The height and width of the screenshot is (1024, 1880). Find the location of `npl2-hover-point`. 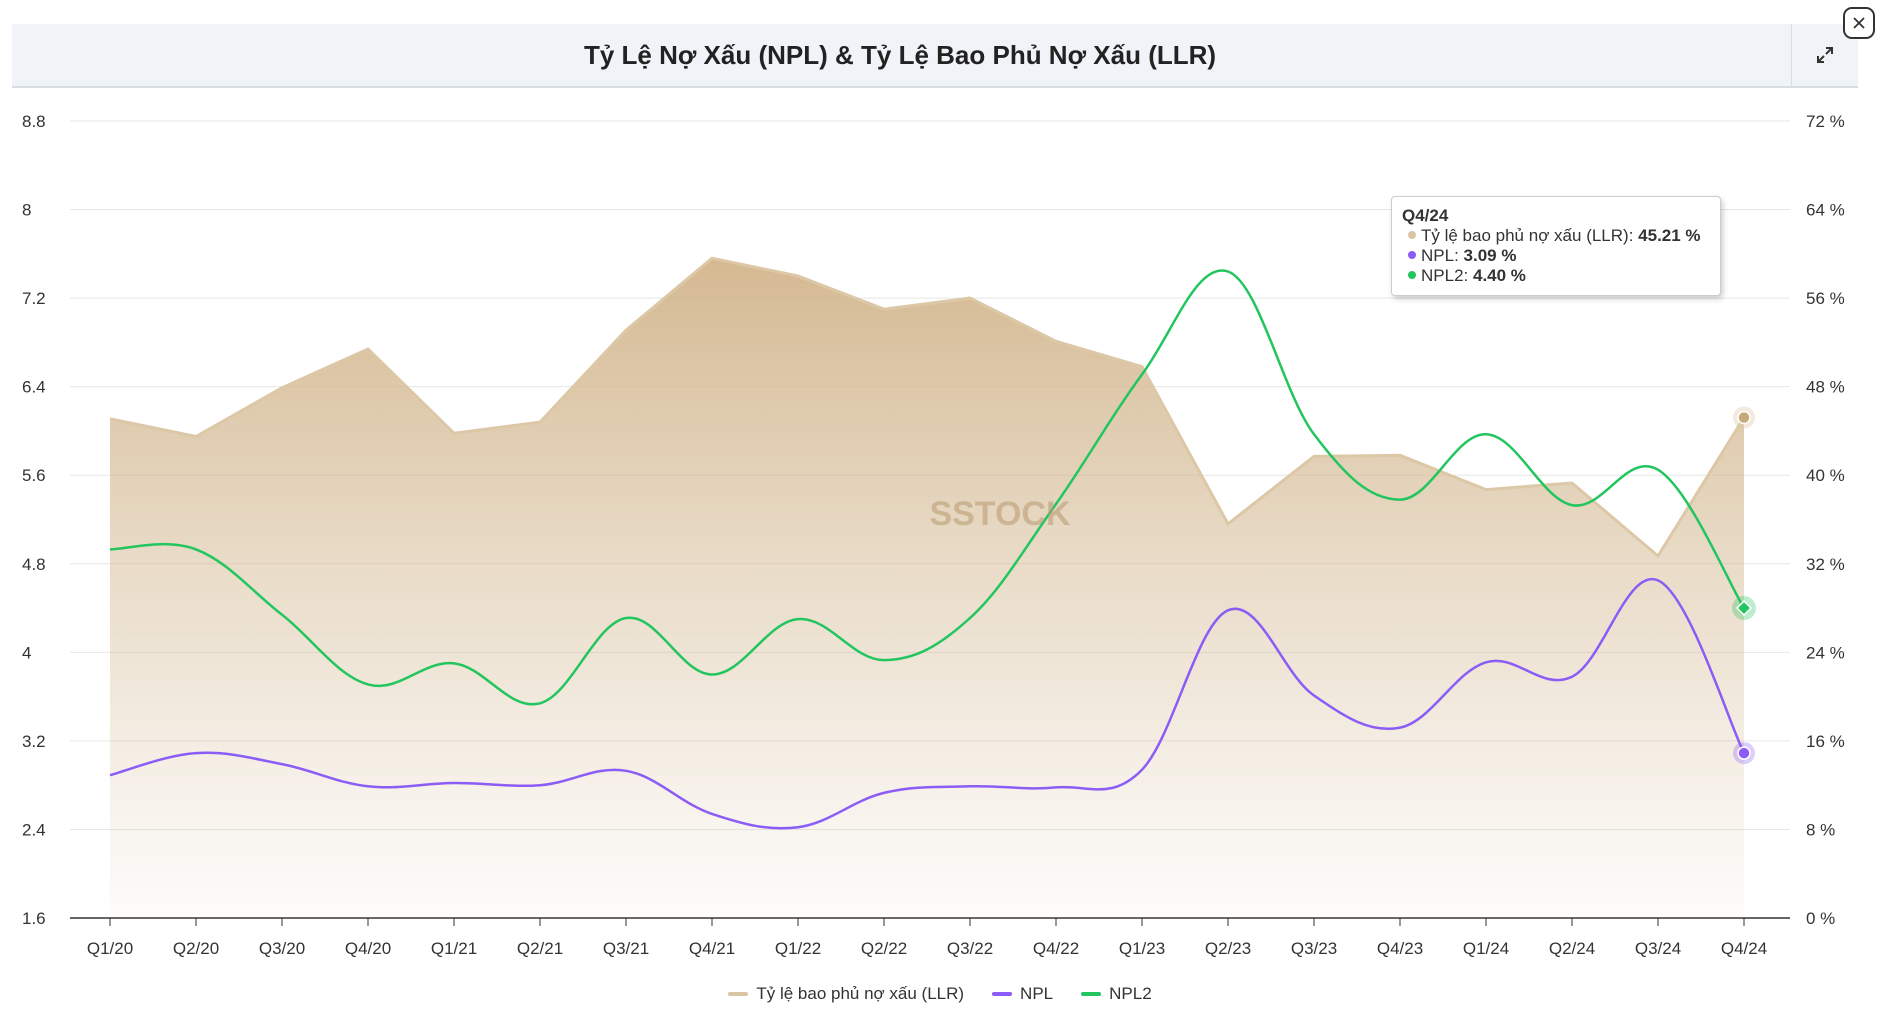

npl2-hover-point is located at coordinates (1744, 608).